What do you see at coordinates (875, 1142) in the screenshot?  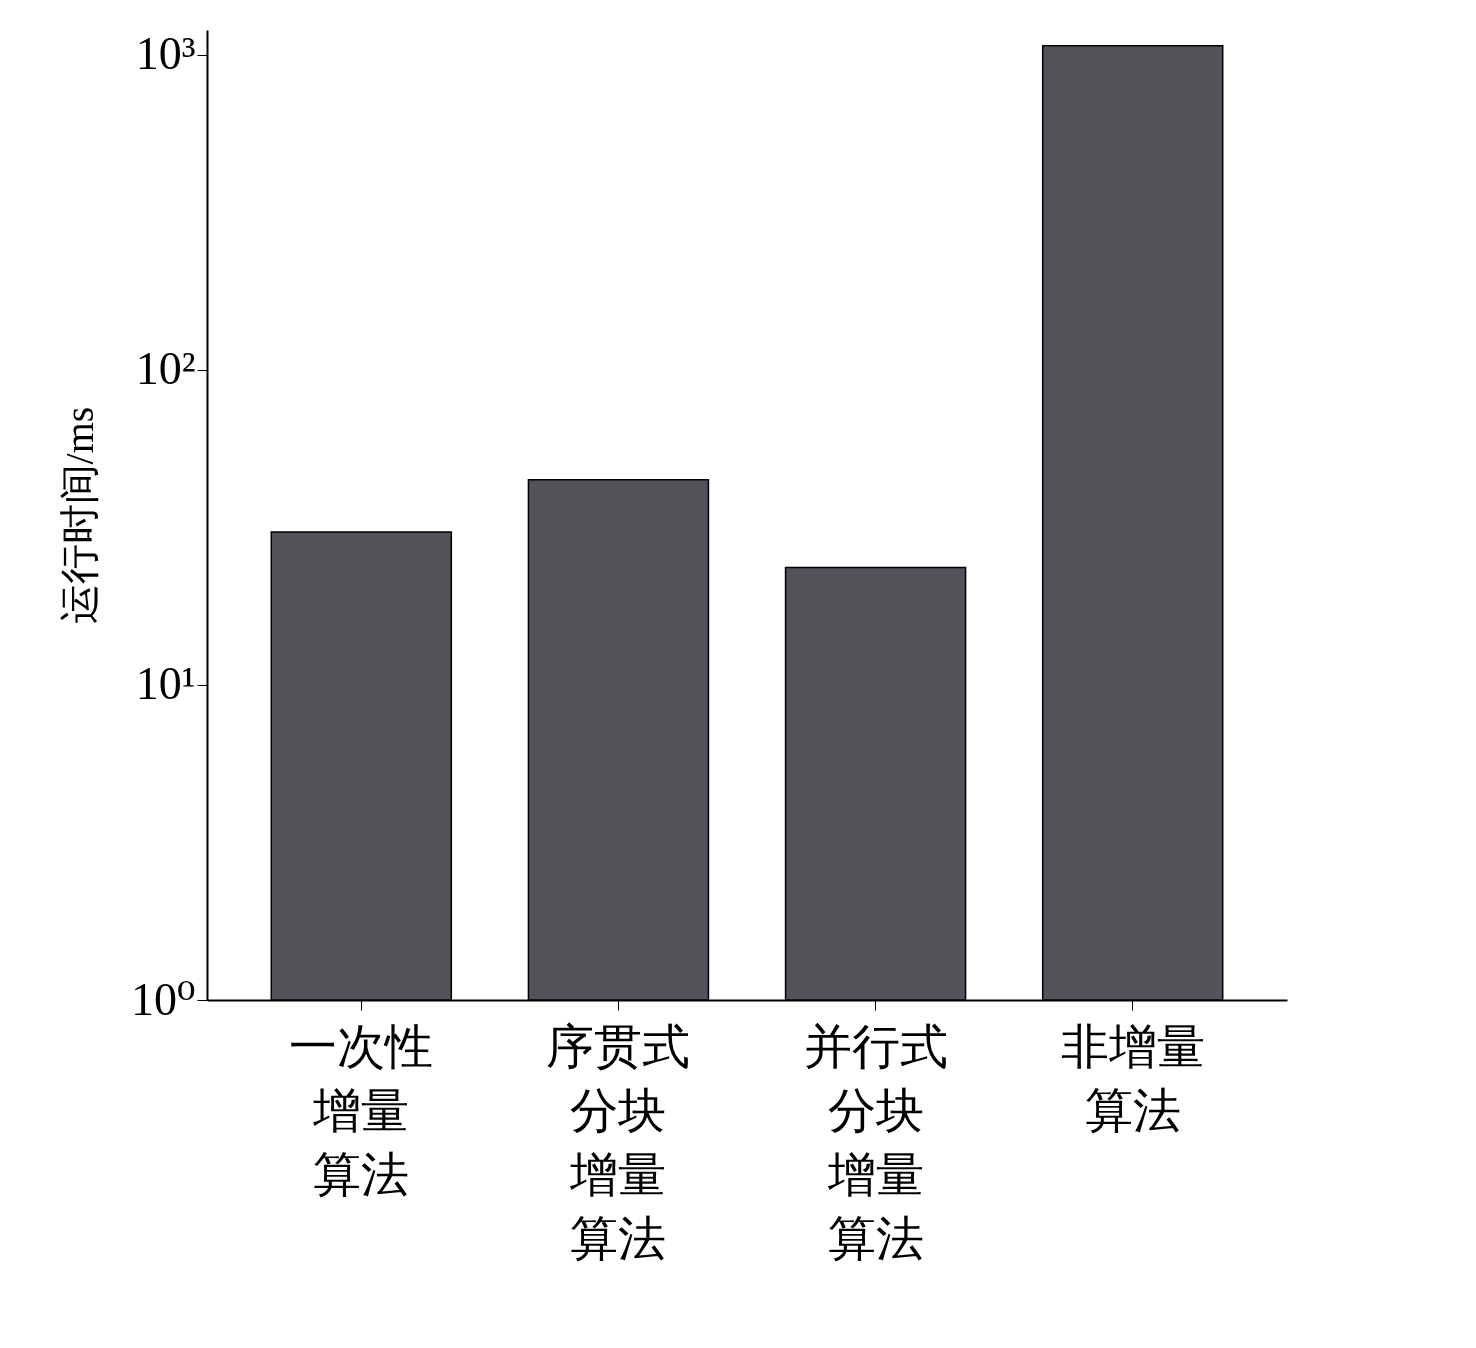 I see `x-tick-label: 并行式分块增量算法` at bounding box center [875, 1142].